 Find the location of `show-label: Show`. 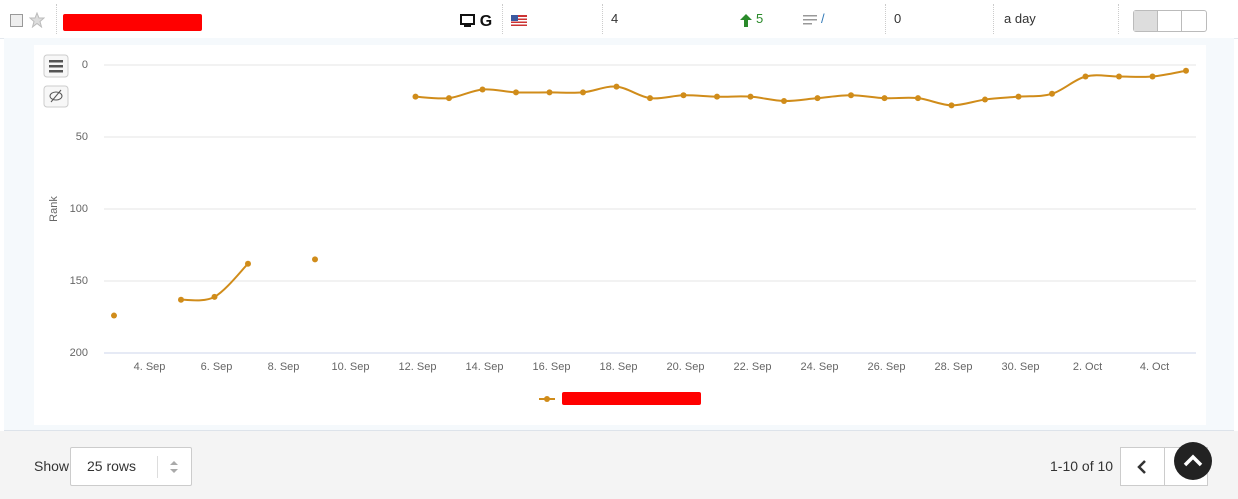

show-label: Show is located at coordinates (52, 466).